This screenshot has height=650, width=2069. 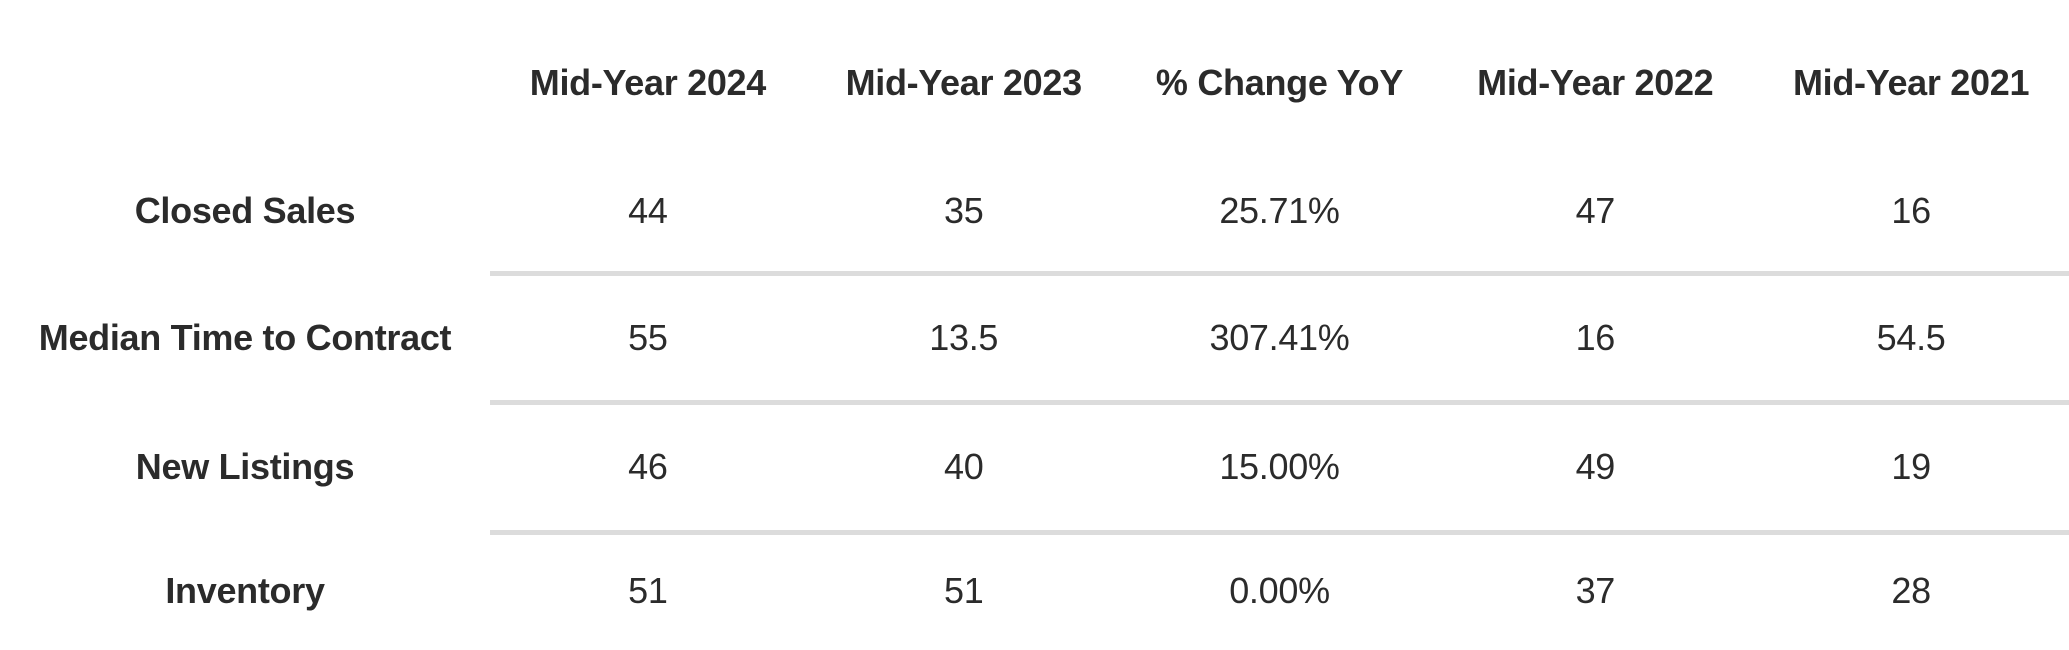 I want to click on cell-new-listings-2024: 46, so click(x=648, y=467).